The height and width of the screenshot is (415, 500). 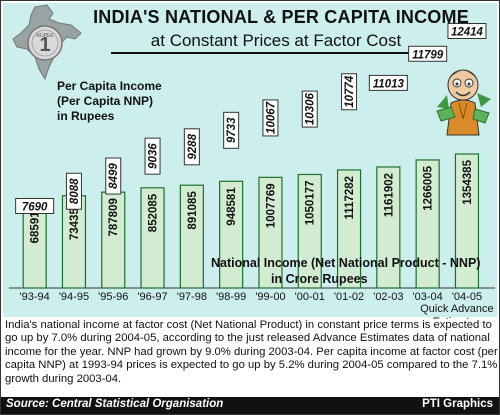 I want to click on nni-value-label: 1007769, so click(x=271, y=205).